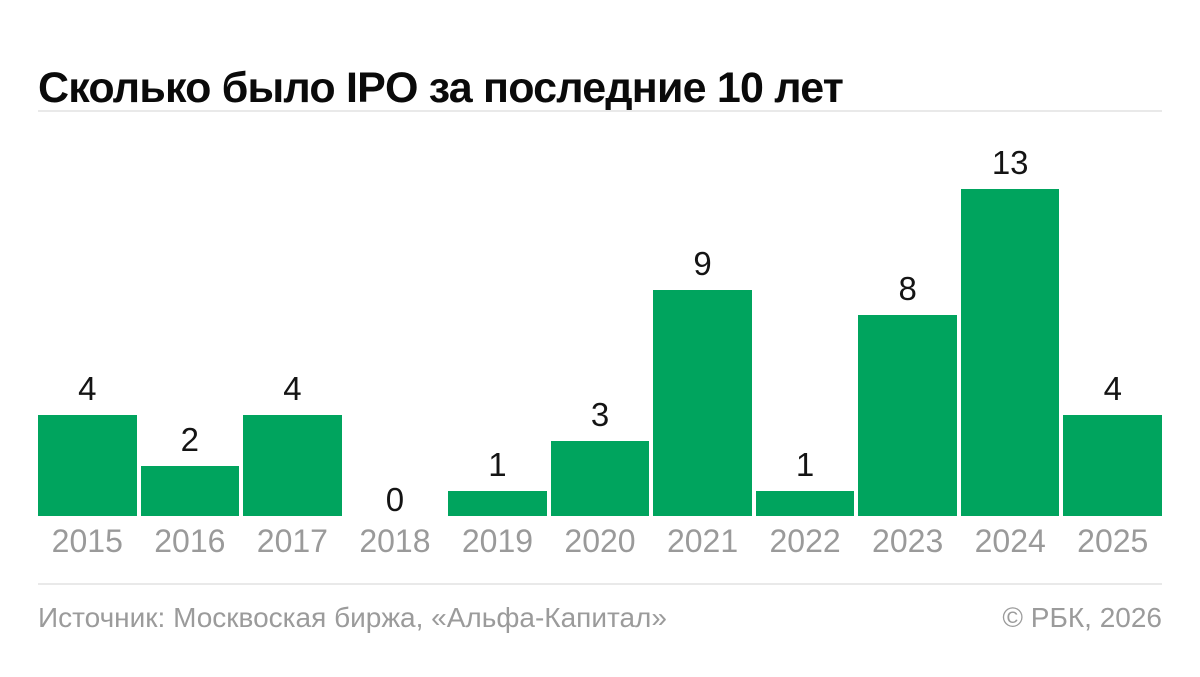 The width and height of the screenshot is (1200, 677). I want to click on bar-value-label: 9, so click(702, 263).